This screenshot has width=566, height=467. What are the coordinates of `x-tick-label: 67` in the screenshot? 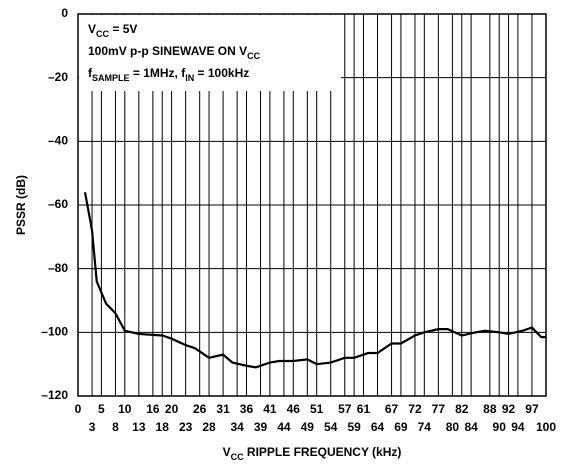 It's located at (392, 409).